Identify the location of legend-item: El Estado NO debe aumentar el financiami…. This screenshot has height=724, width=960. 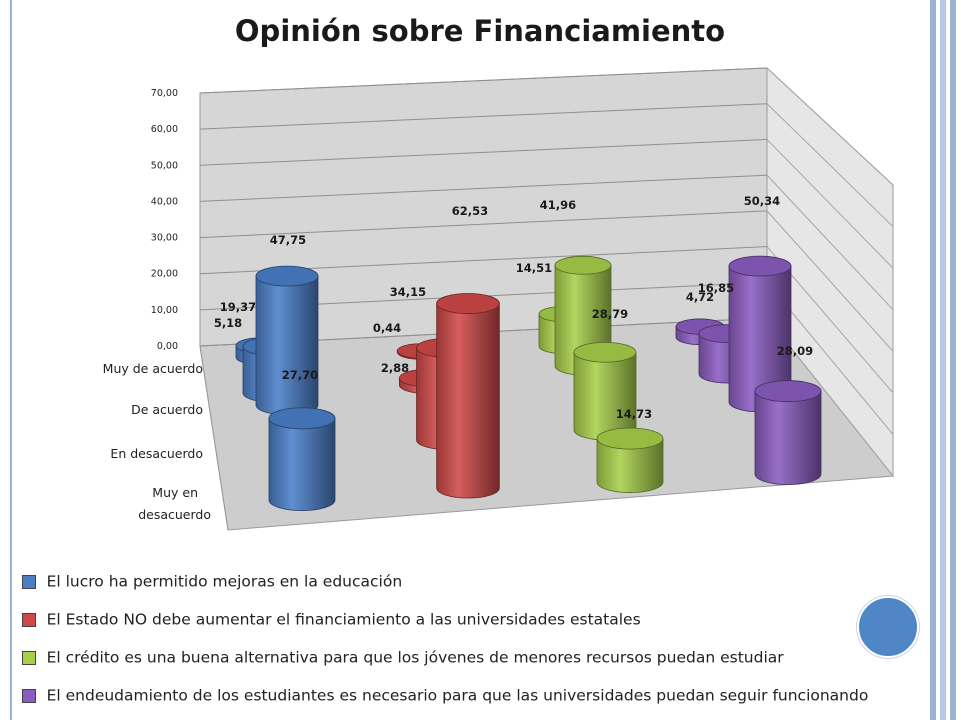
(487, 623).